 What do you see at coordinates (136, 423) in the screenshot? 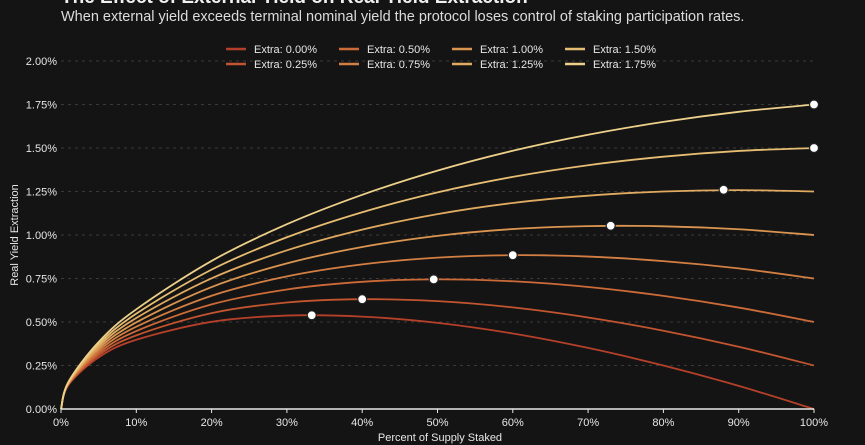
I see `x-tick-label: 10%` at bounding box center [136, 423].